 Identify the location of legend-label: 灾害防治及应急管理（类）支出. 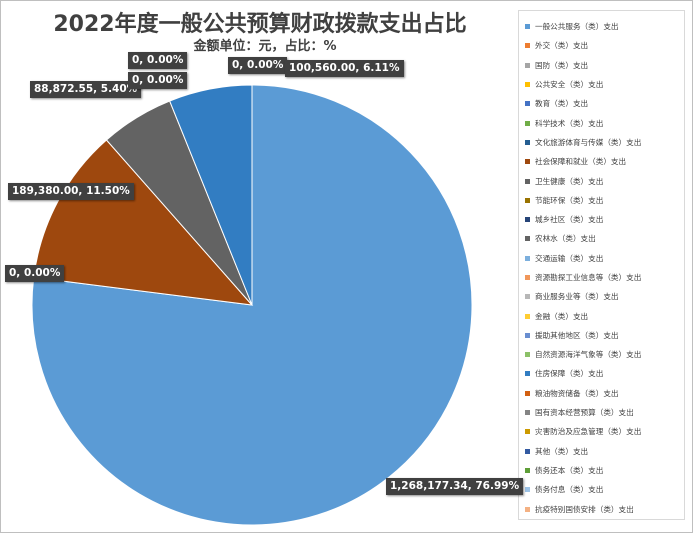
(588, 432).